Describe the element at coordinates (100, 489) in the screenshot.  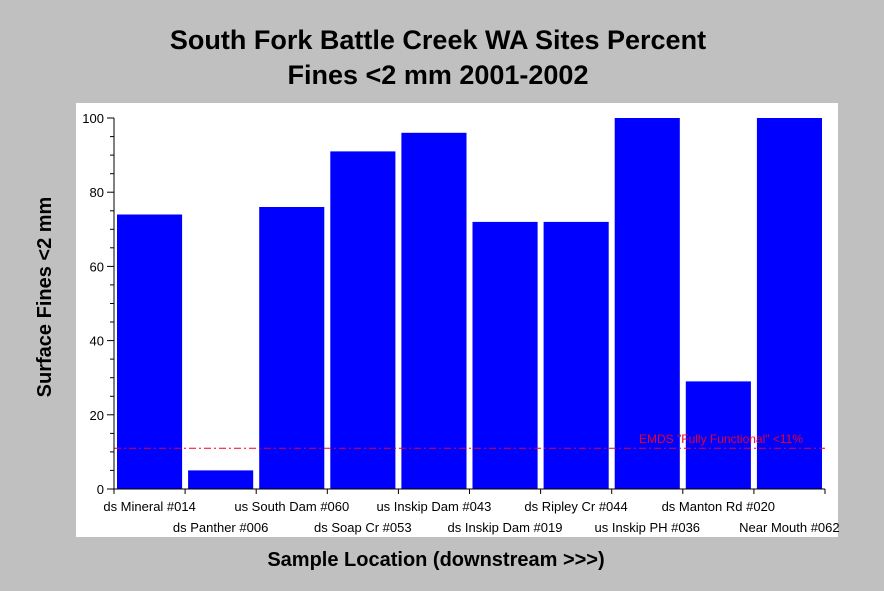
I see `y-tick-label: 0` at that location.